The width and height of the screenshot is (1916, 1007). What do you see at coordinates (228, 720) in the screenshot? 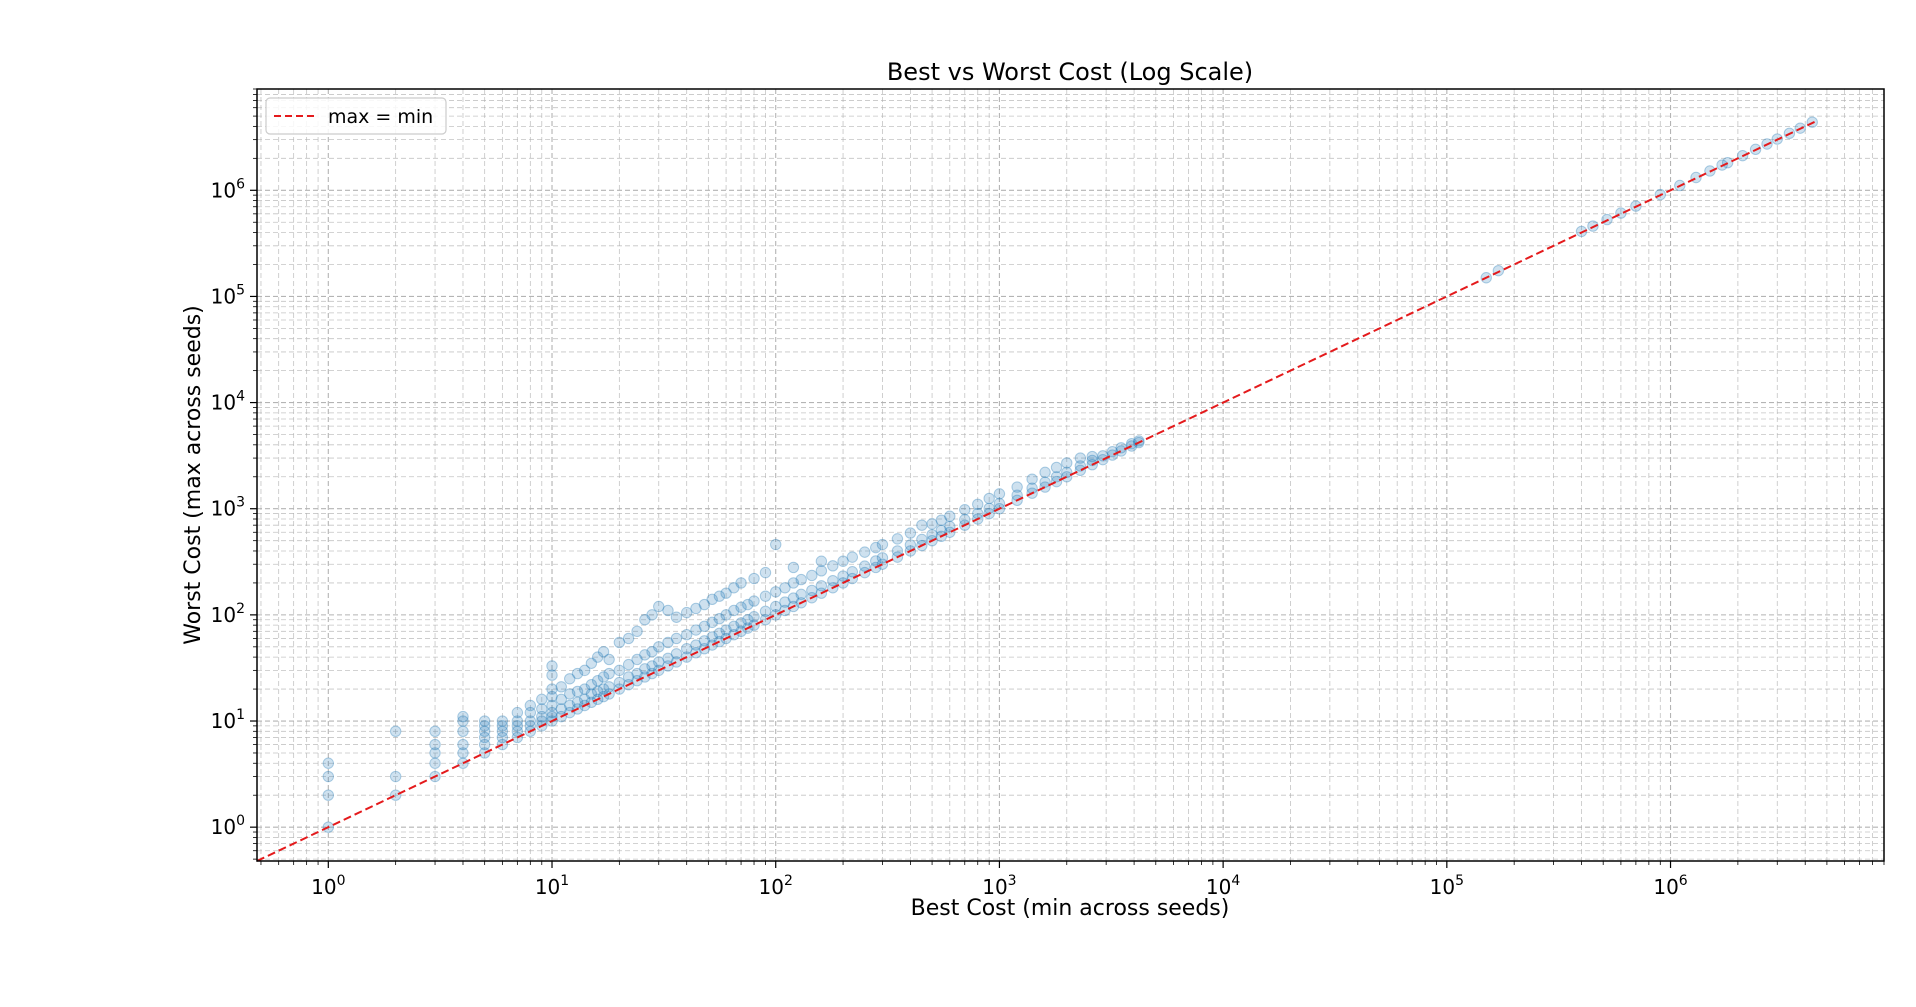
I see `y-tick-label: 10¹` at bounding box center [228, 720].